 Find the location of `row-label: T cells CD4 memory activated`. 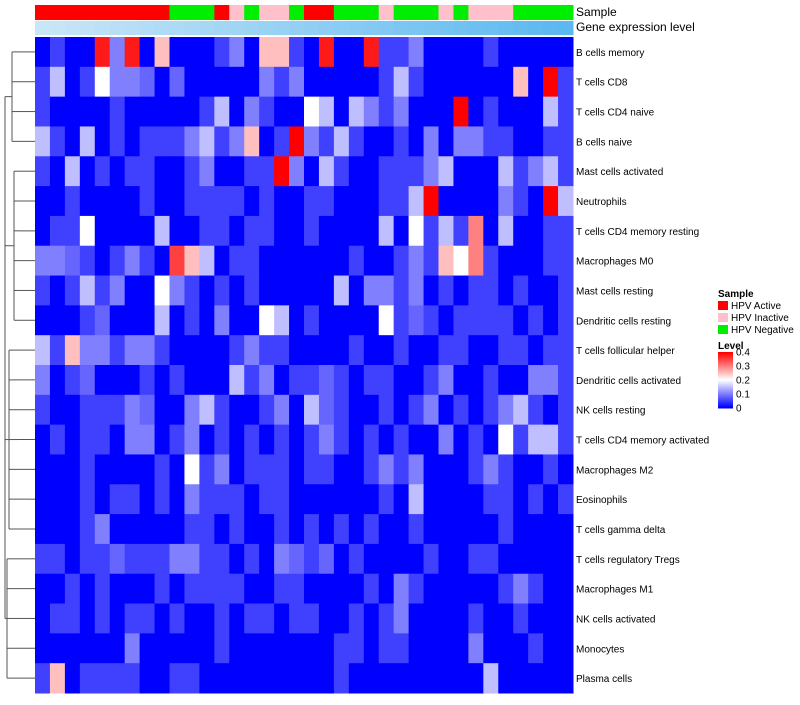

row-label: T cells CD4 memory activated is located at coordinates (642, 441).